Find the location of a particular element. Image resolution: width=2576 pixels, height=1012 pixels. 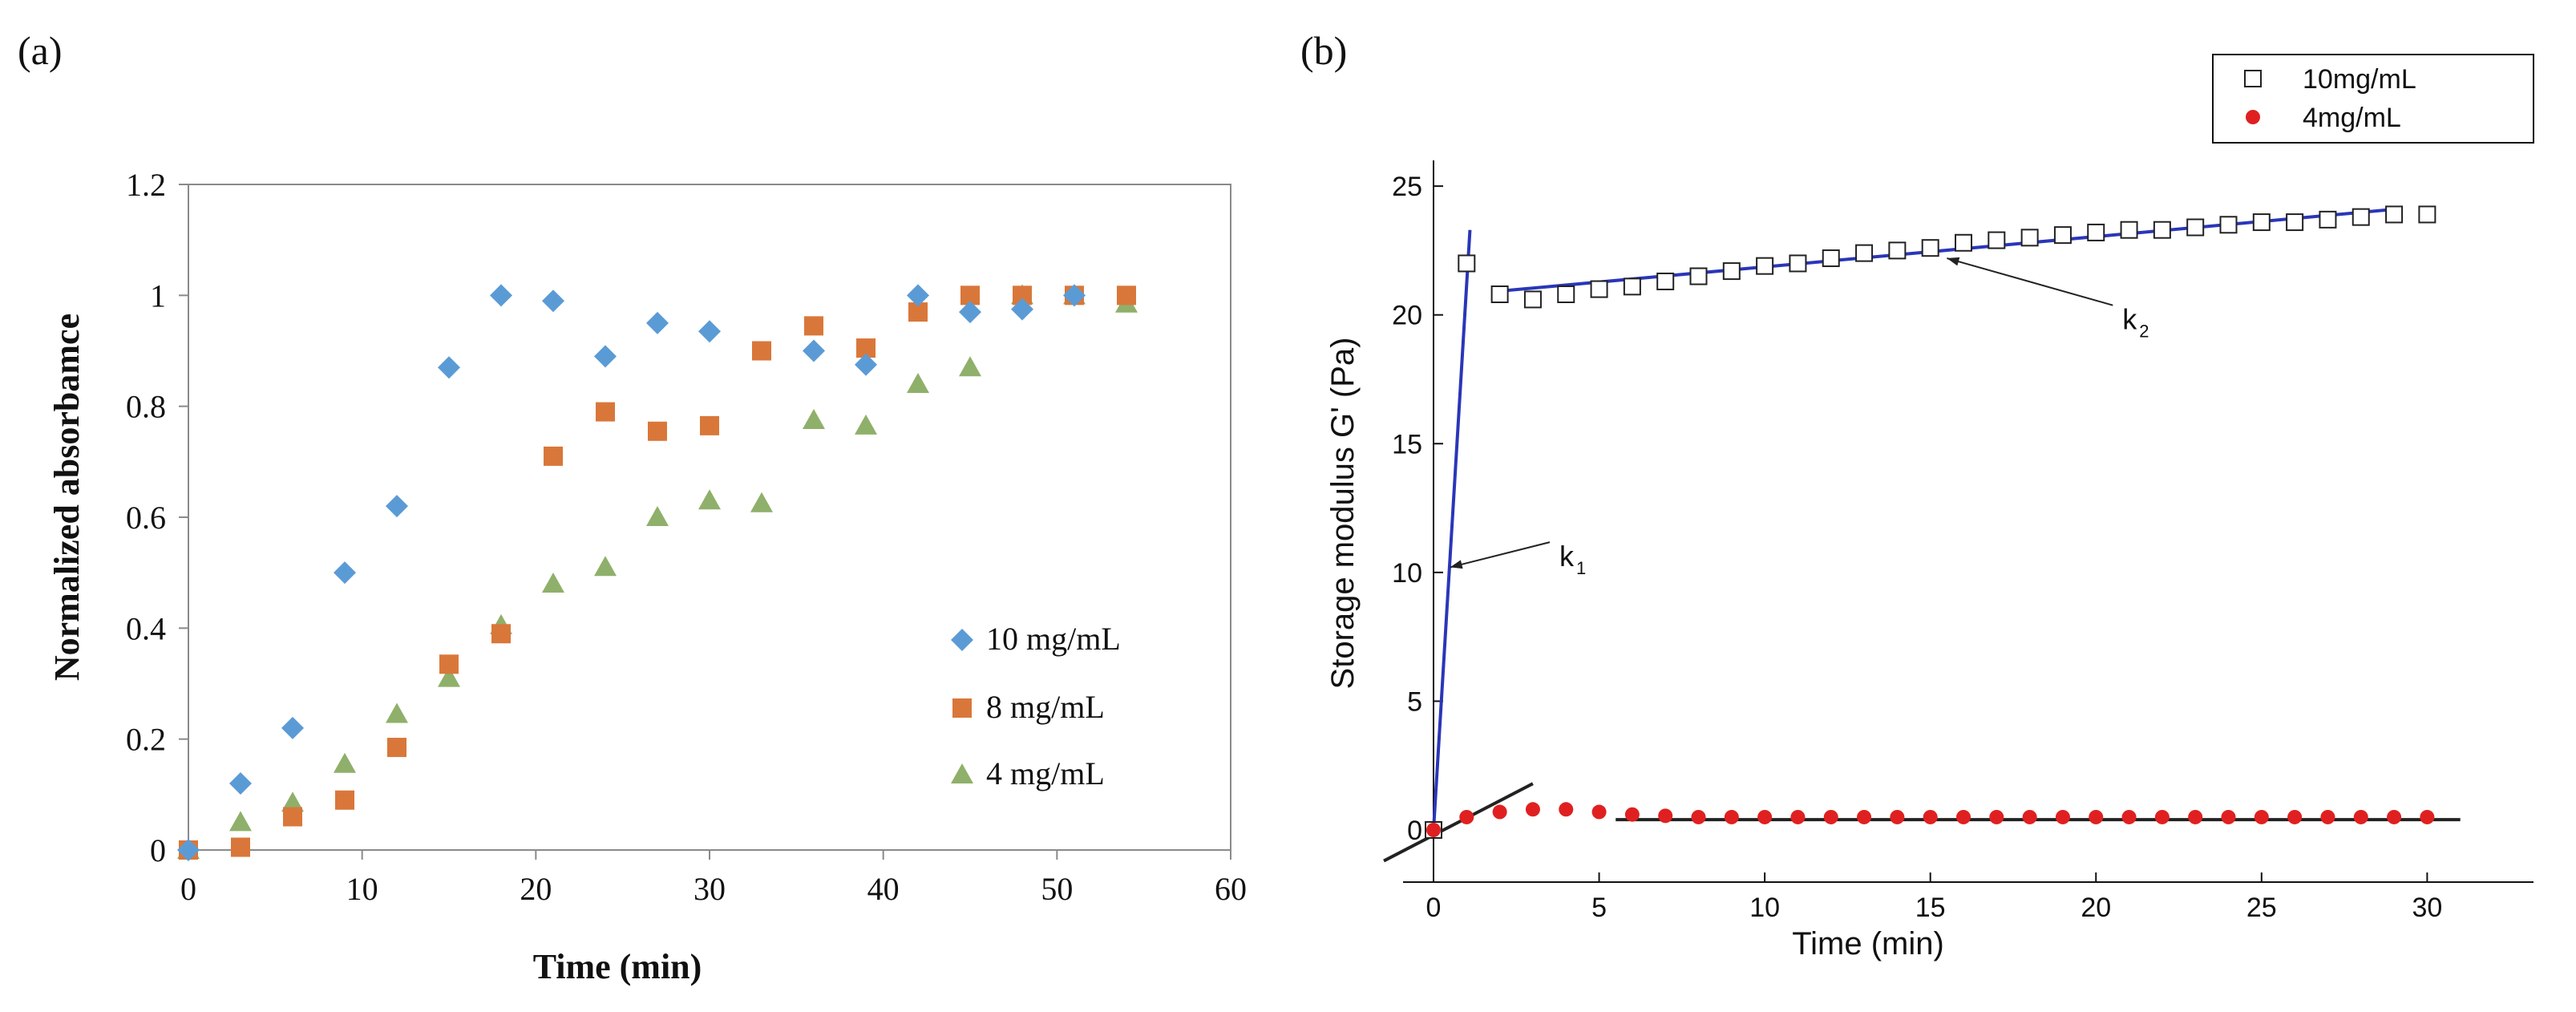

chart-b-legend-label: 10mg/mL is located at coordinates (2359, 79).